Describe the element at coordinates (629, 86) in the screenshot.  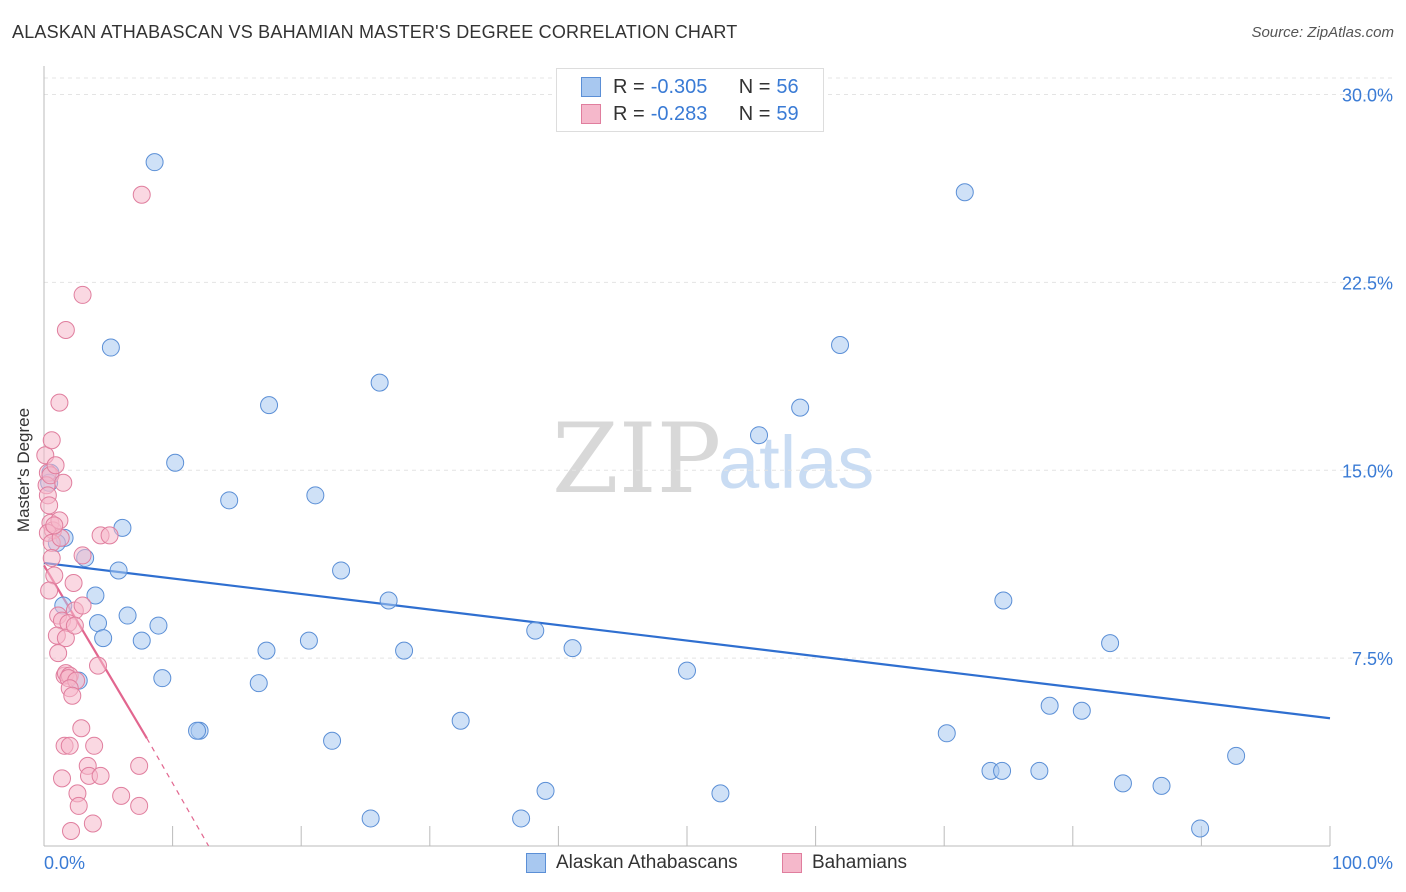
I see `legend-r-label: R =` at that location.